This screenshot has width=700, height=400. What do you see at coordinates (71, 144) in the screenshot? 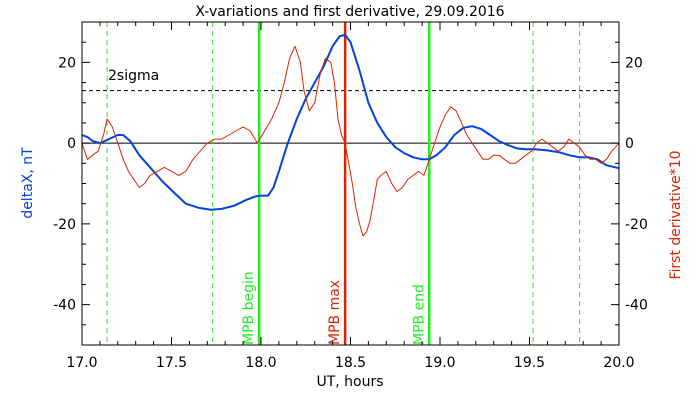
I see `y-tick-label-left-2: 0` at bounding box center [71, 144].